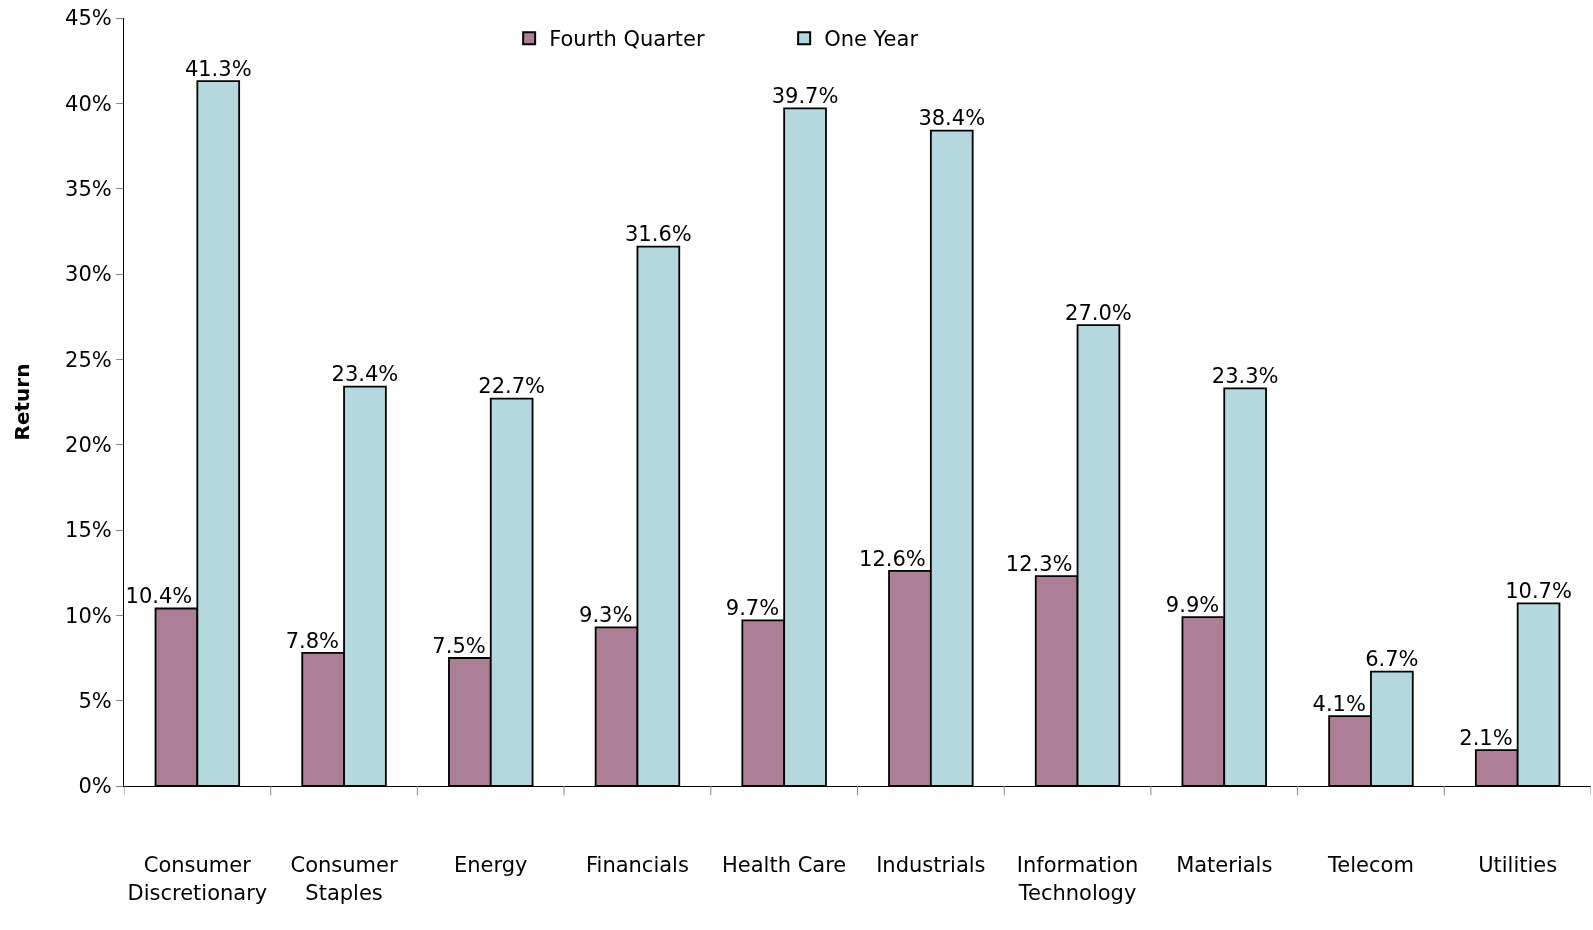 The width and height of the screenshot is (1593, 930). Describe the element at coordinates (312, 640) in the screenshot. I see `data-label: 7.8%` at that location.